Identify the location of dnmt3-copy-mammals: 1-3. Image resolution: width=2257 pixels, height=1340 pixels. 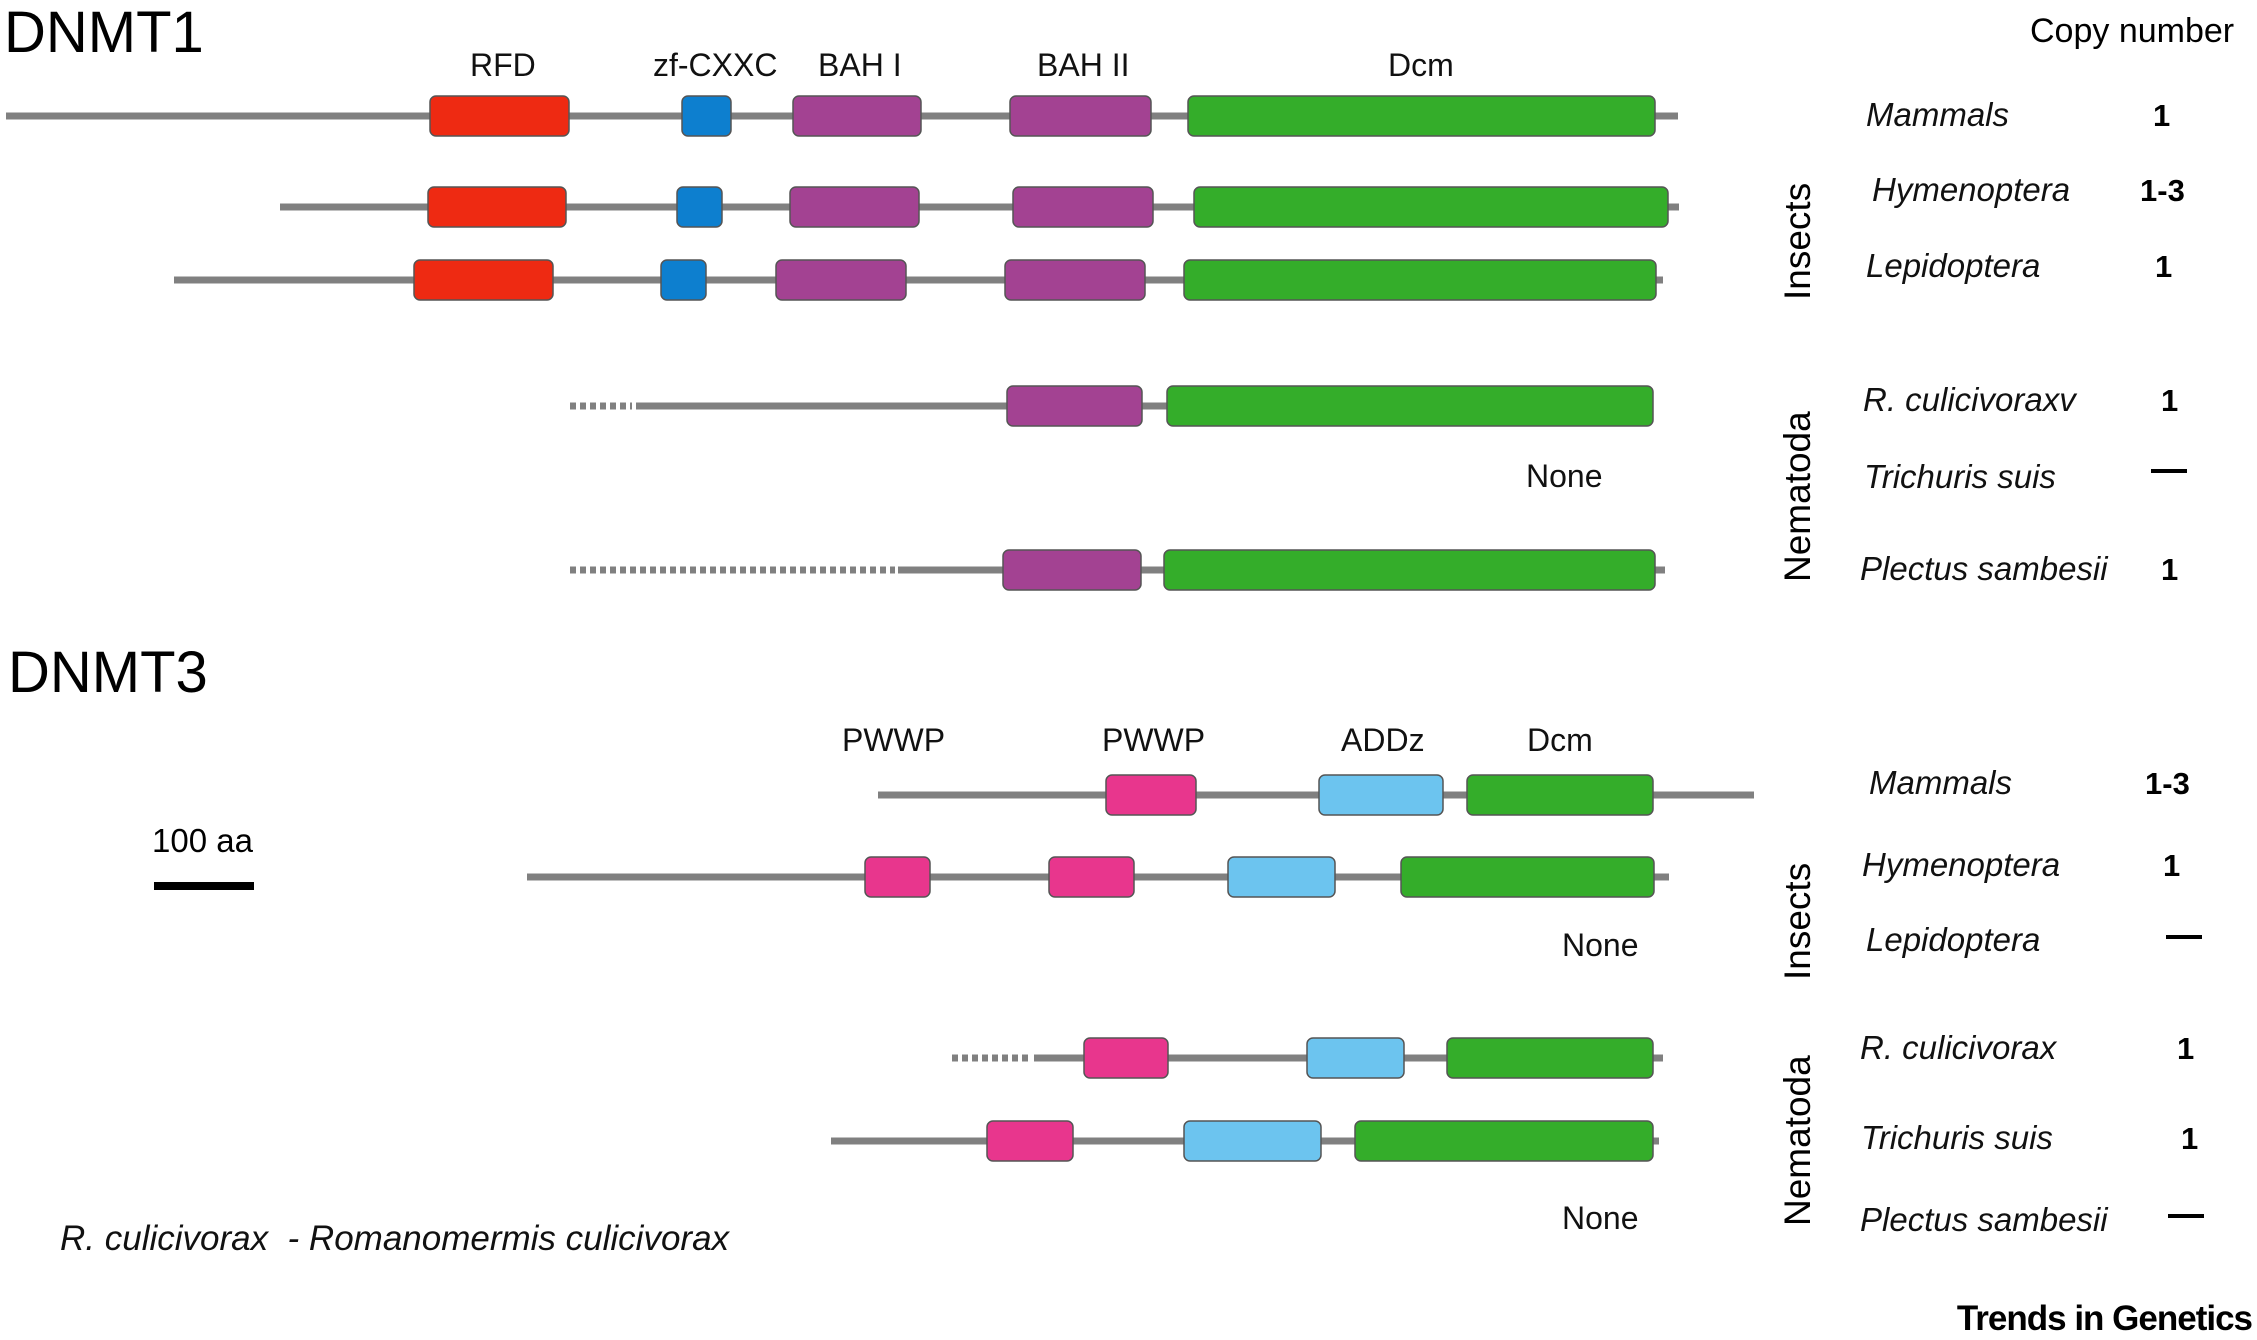
(2167, 783).